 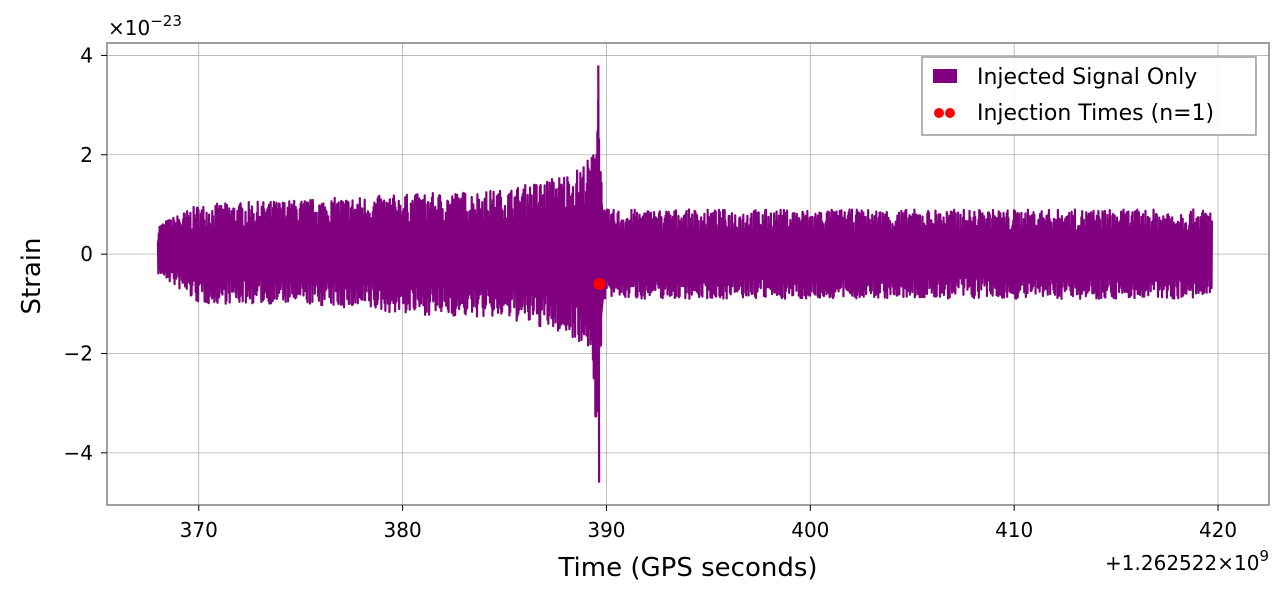 I want to click on injection-time-marker, so click(x=599, y=283).